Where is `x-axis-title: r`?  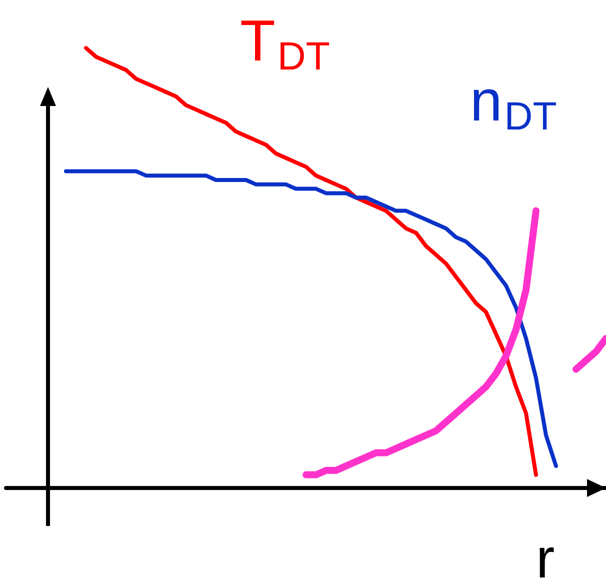 x-axis-title: r is located at coordinates (545, 556).